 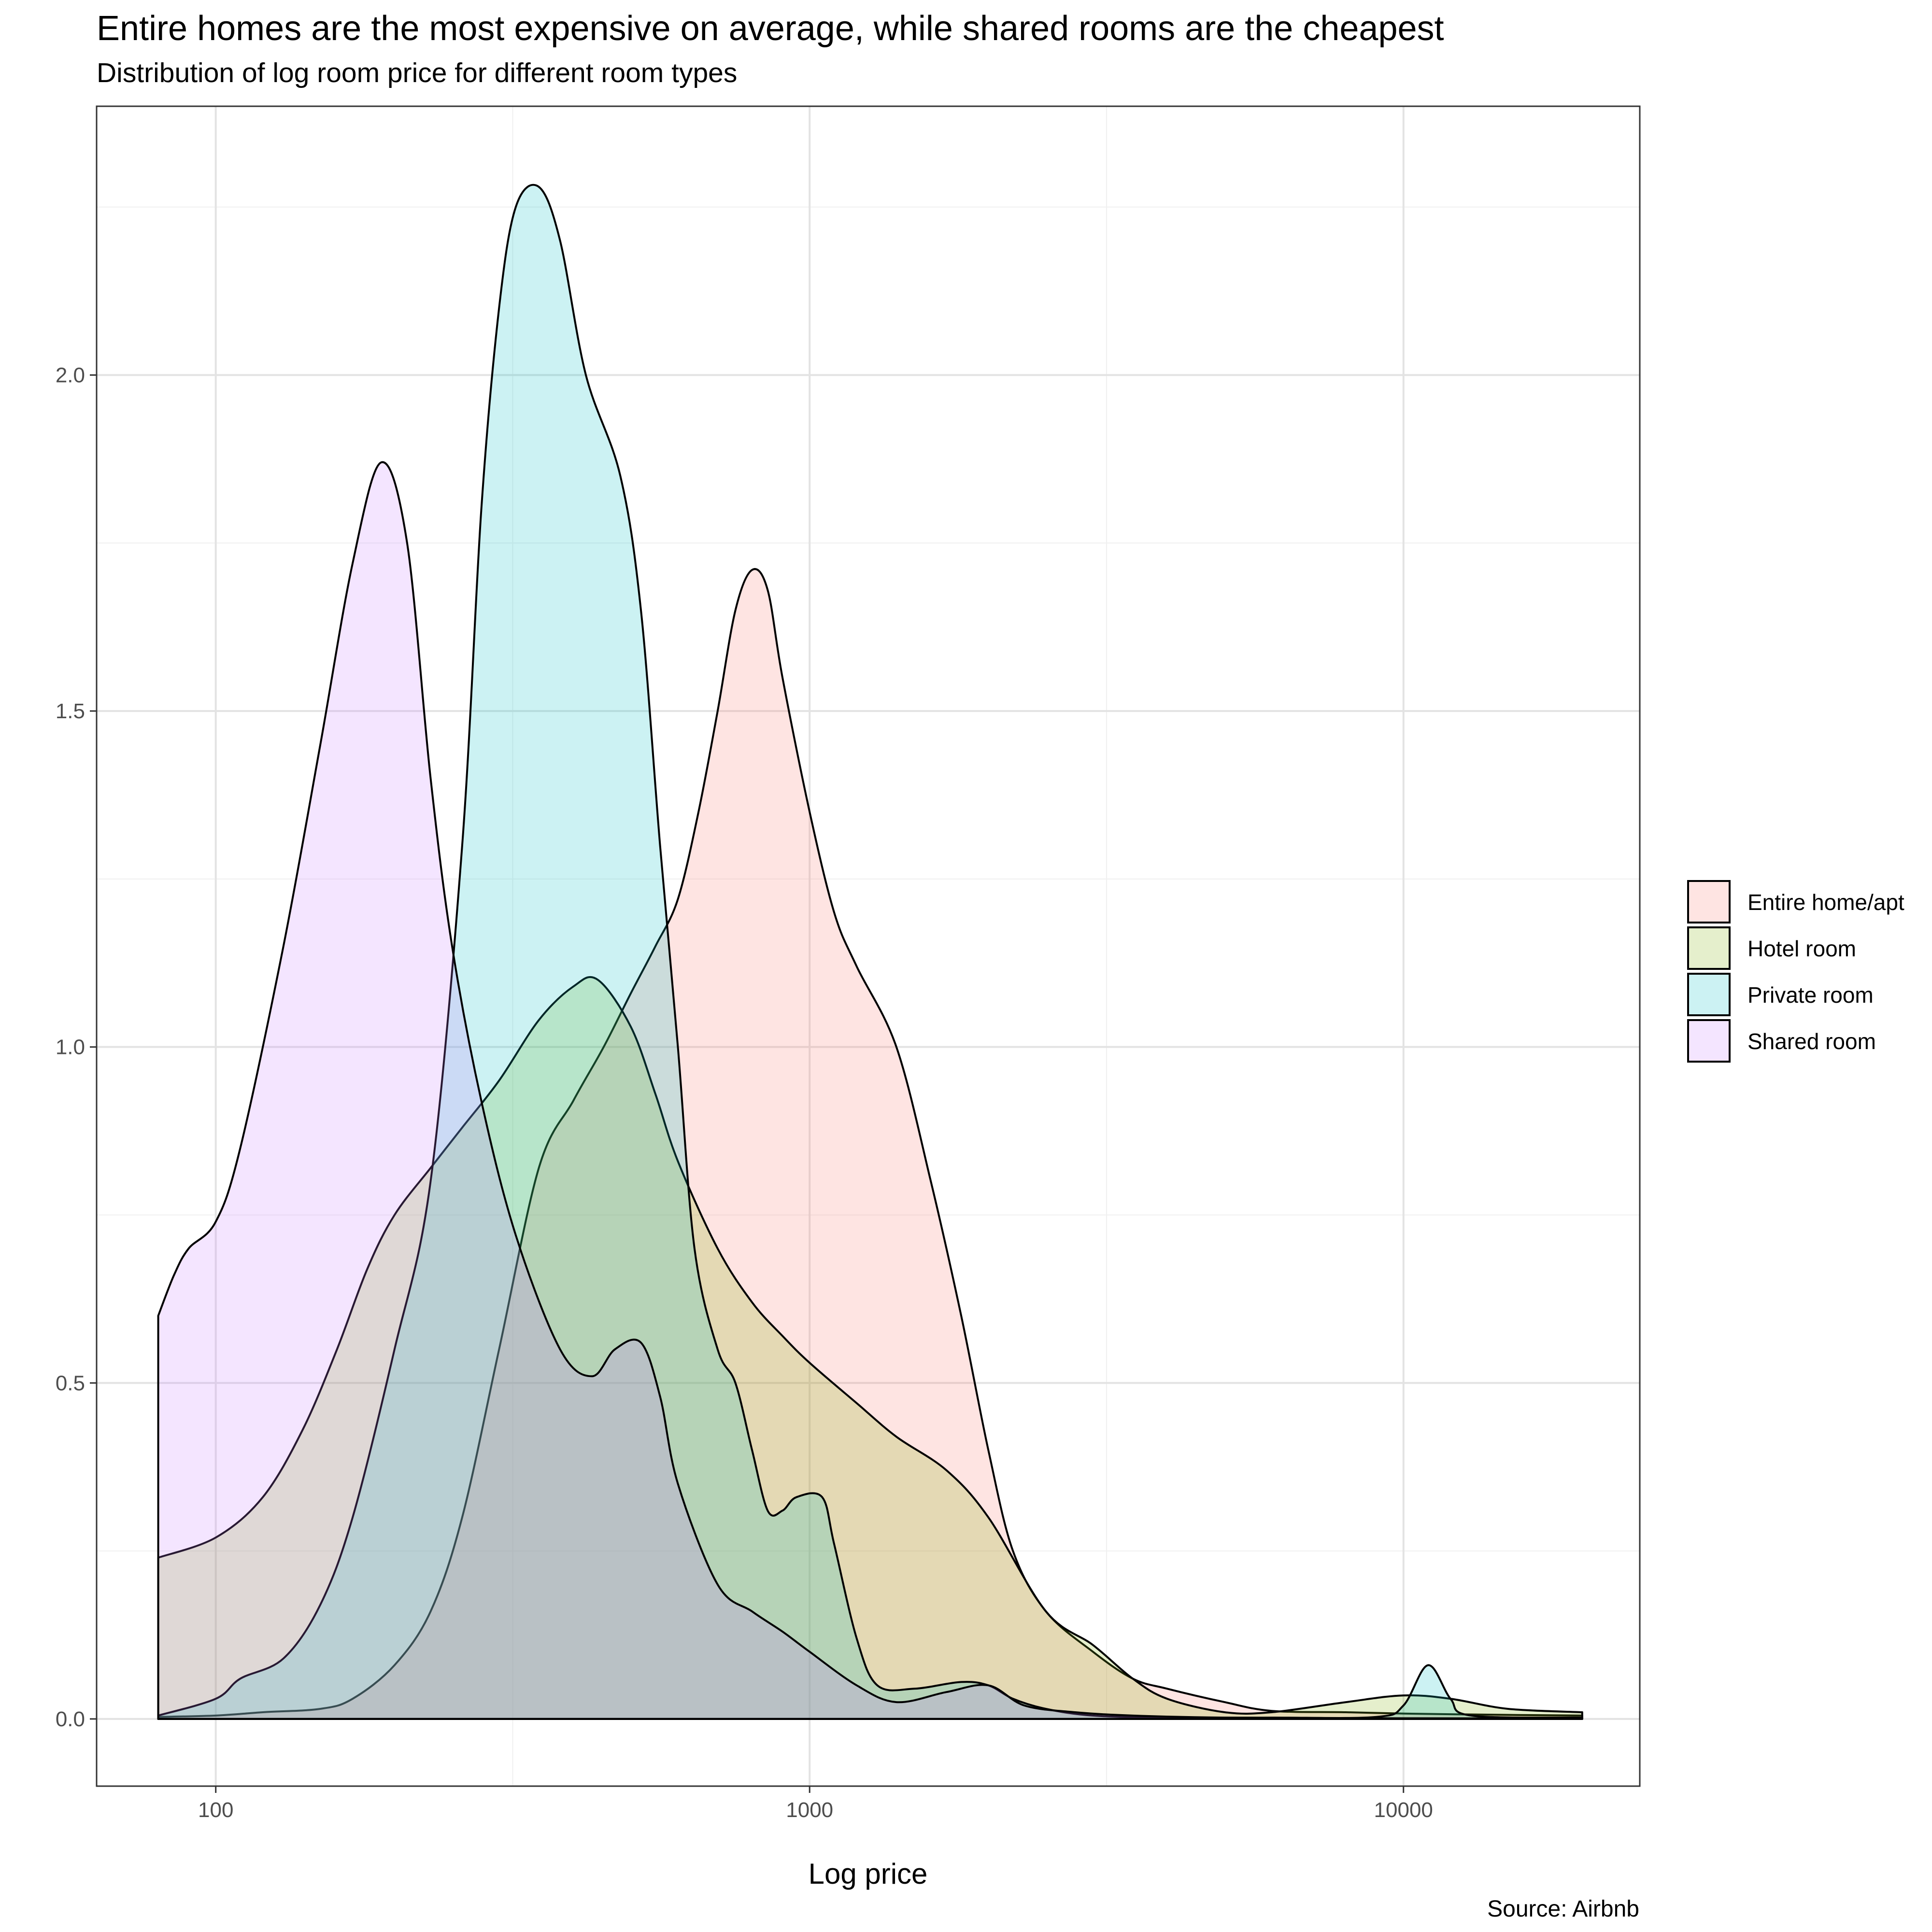 I want to click on x-tick-label: 100, so click(x=215, y=1810).